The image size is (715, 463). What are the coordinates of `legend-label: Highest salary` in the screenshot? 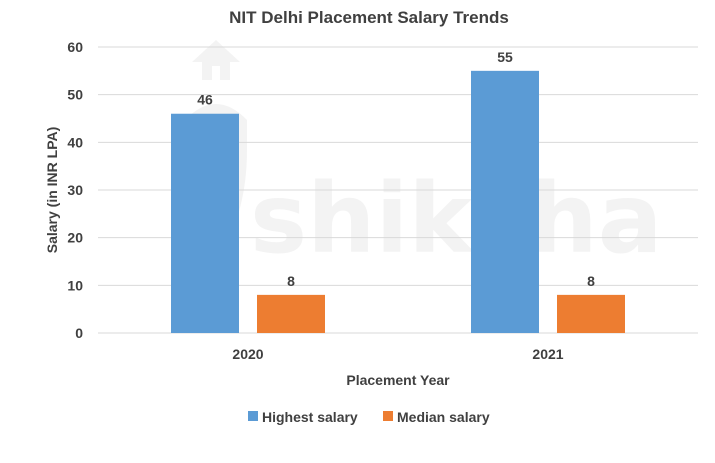 It's located at (310, 417).